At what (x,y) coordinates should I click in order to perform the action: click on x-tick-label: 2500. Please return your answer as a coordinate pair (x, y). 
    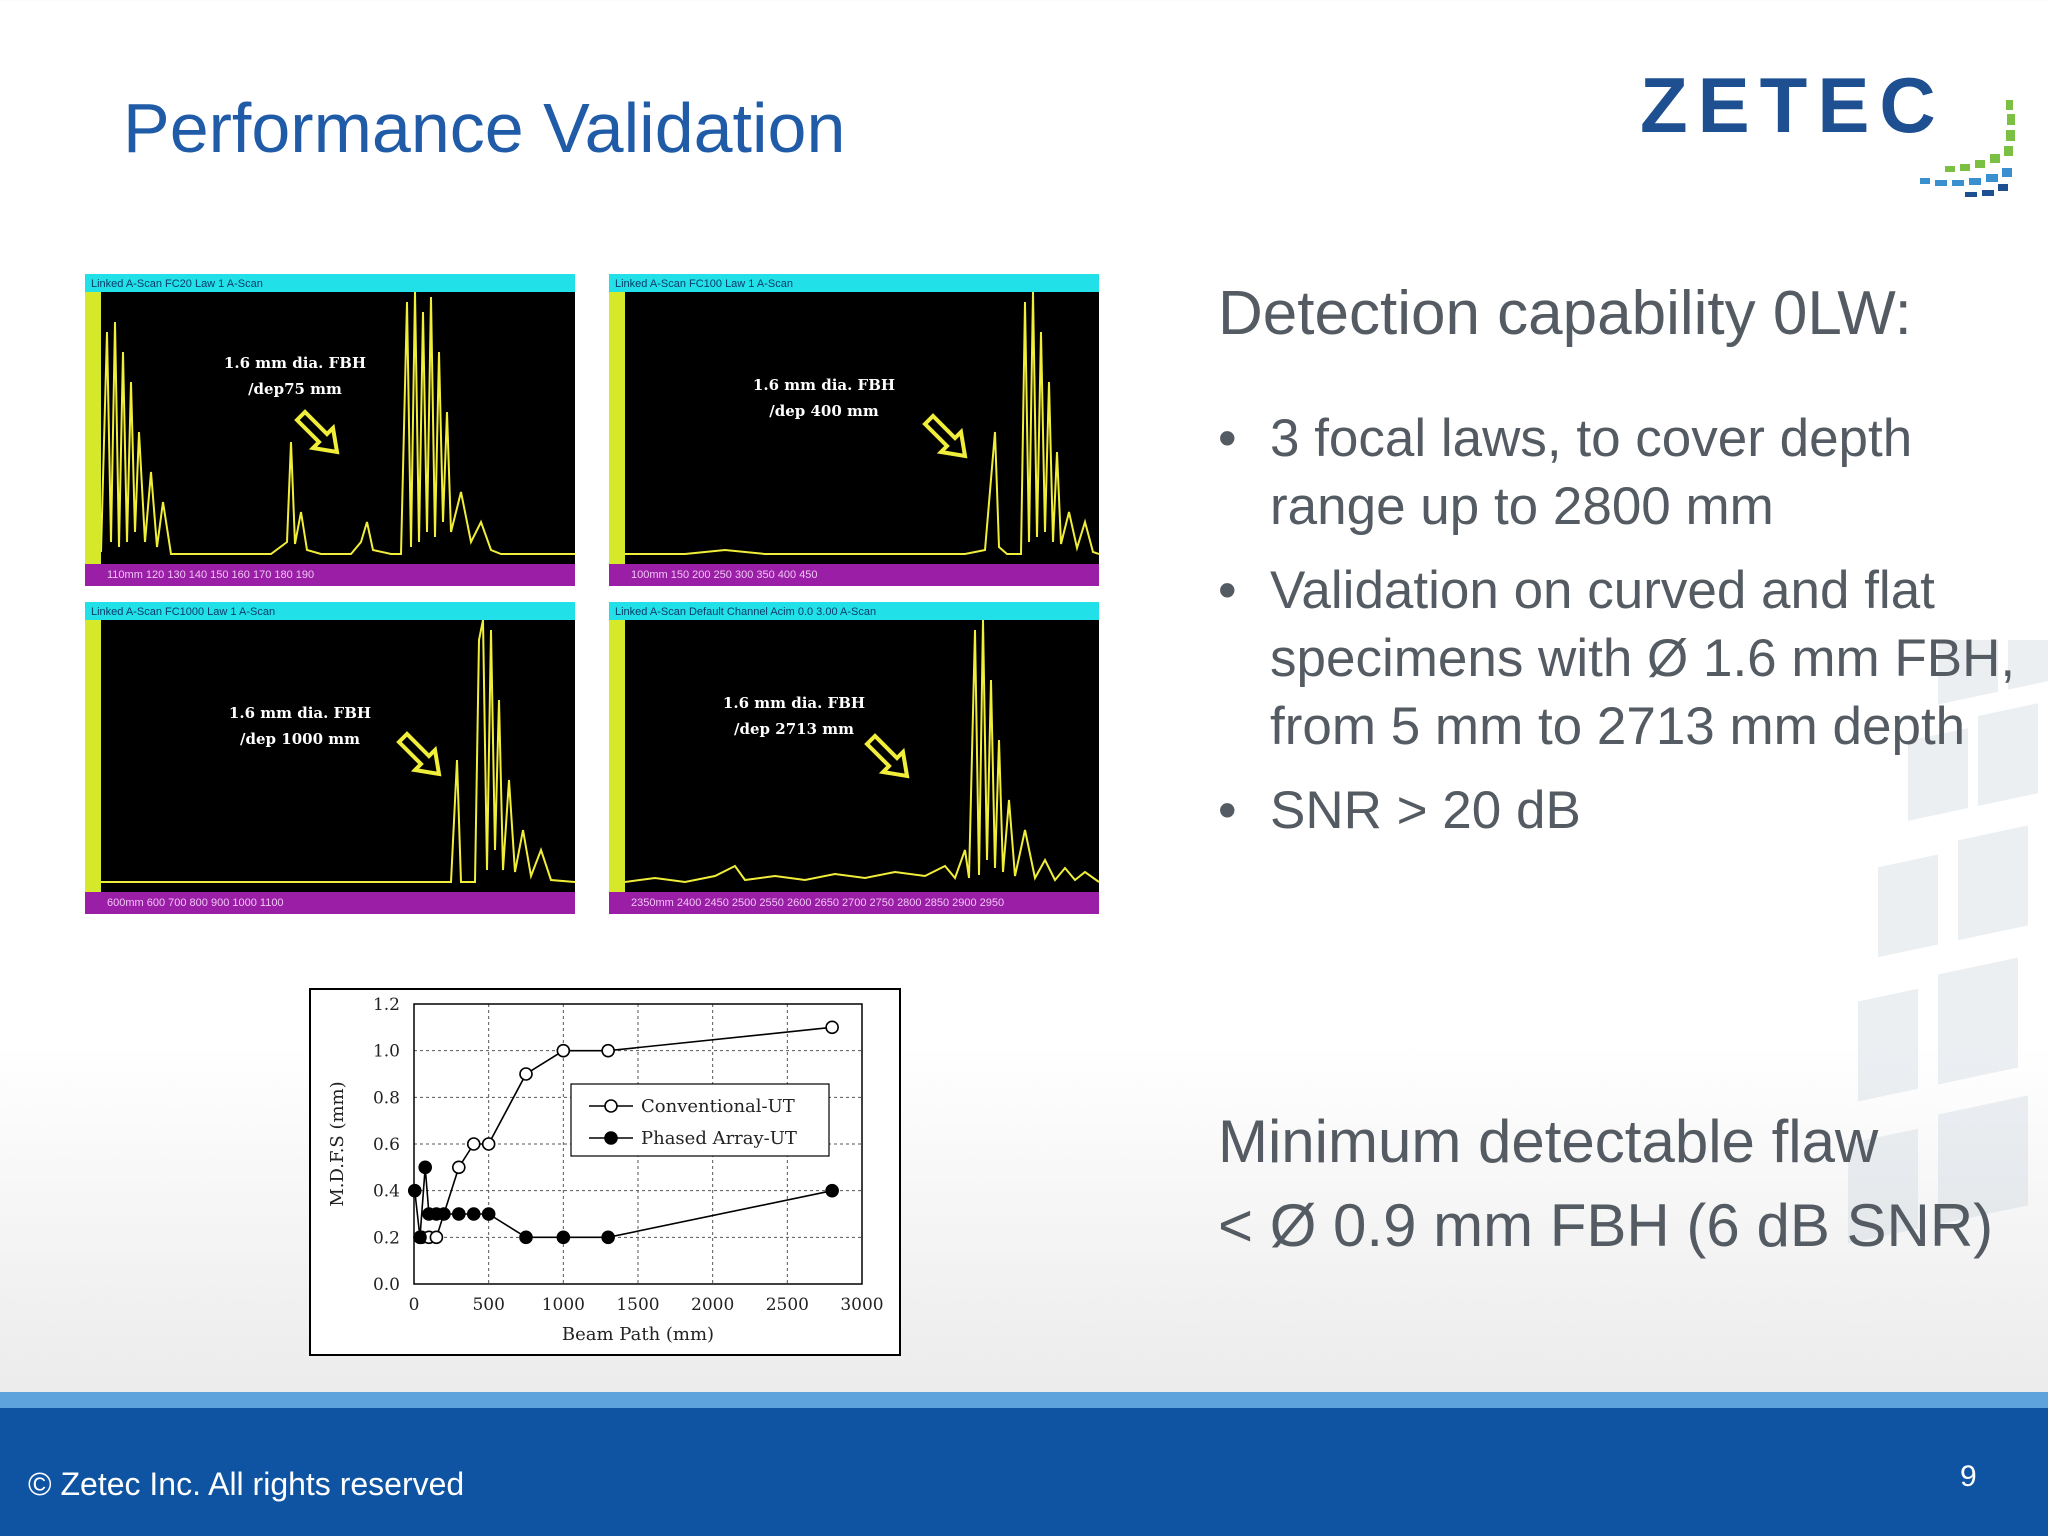
    Looking at the image, I should click on (787, 1305).